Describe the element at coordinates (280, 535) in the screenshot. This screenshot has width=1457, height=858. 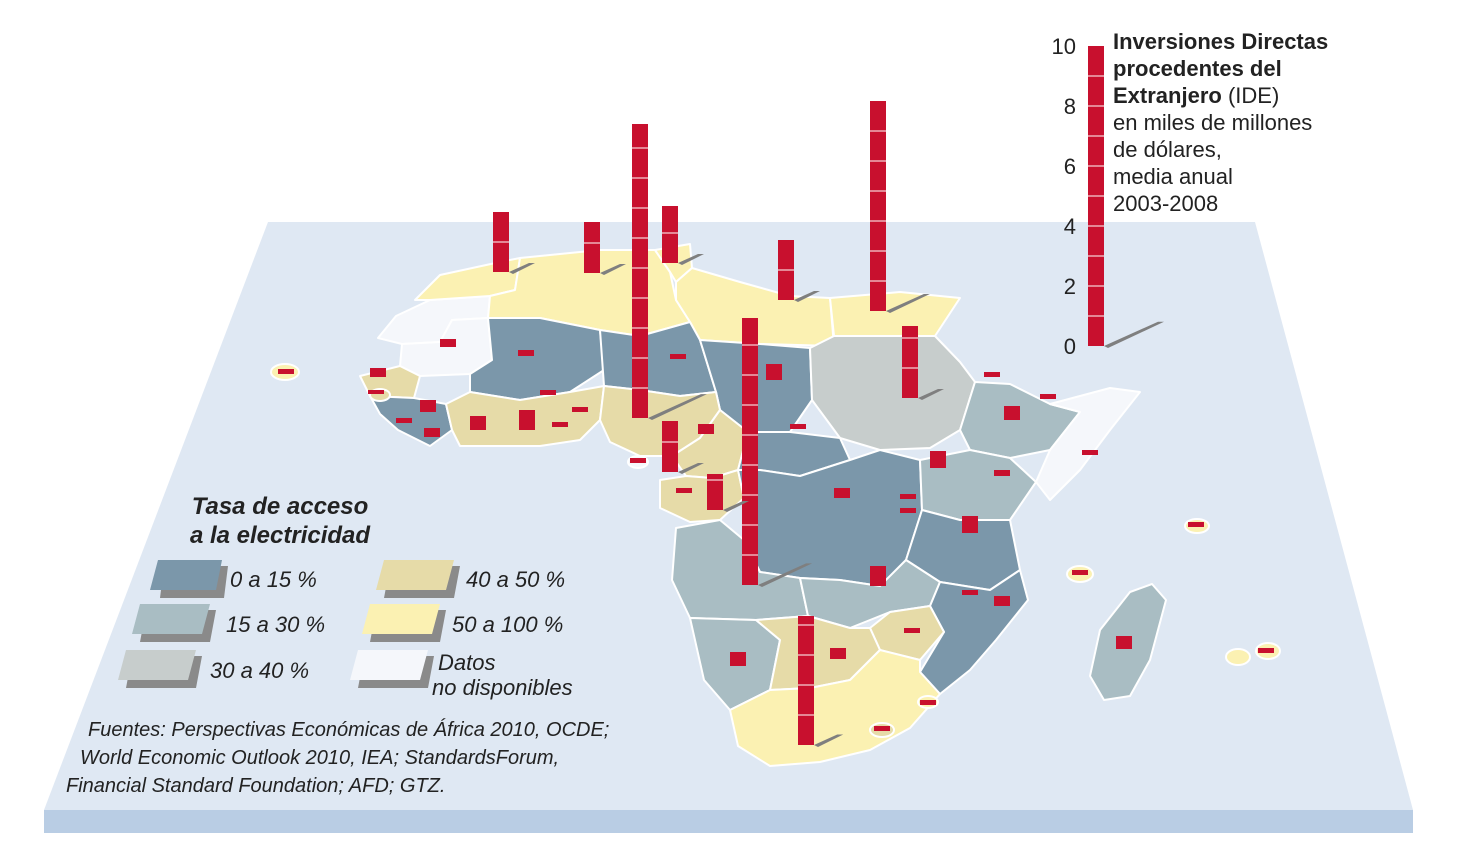
I see `legend-title-line-2: a la electricidad` at that location.